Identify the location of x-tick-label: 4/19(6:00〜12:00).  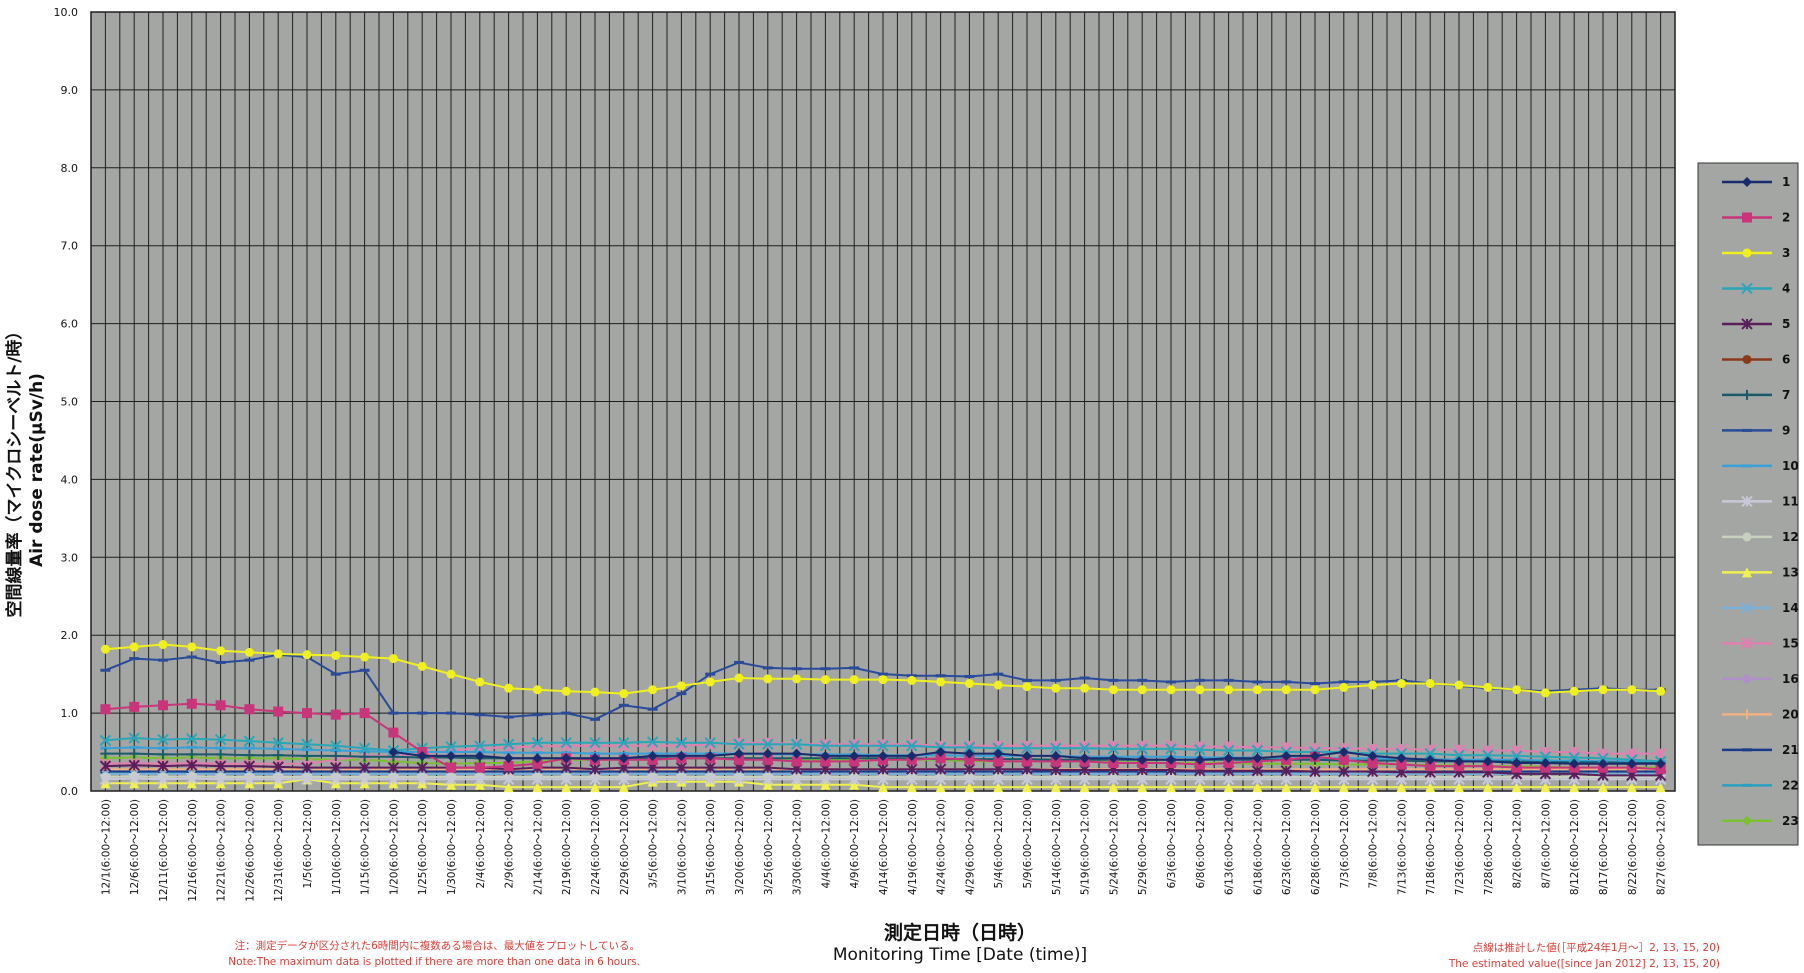
(913, 847).